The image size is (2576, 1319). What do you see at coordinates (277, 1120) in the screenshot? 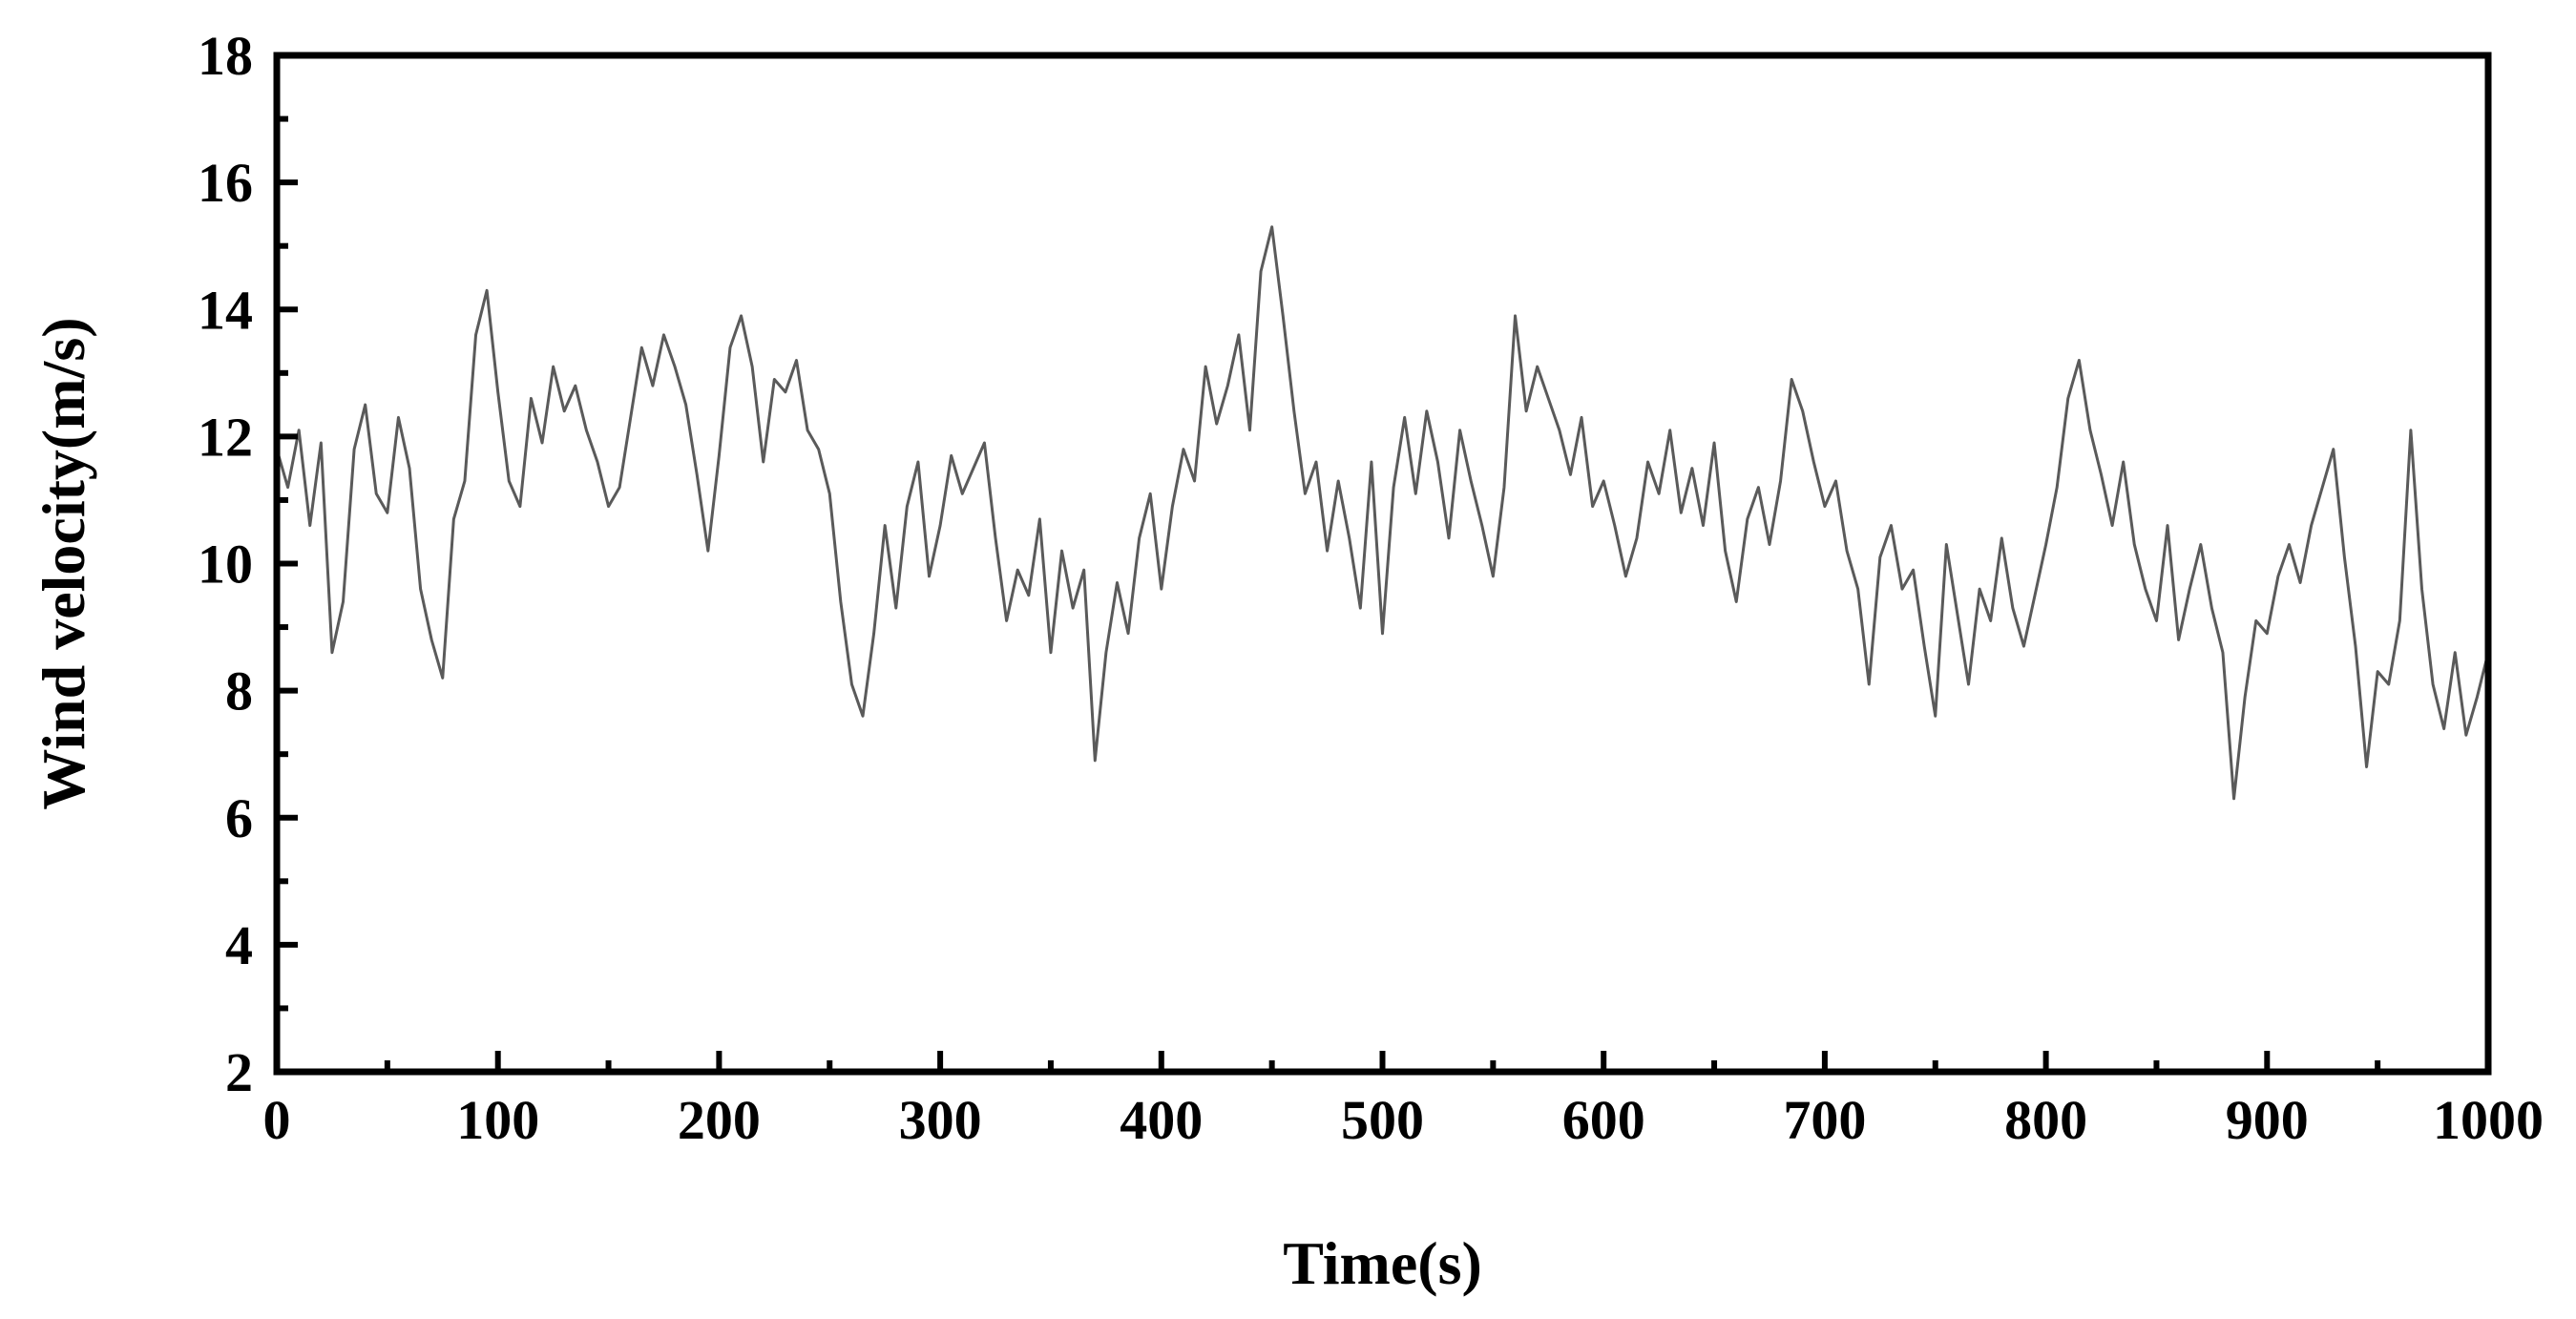
I see `x-tick-label: 0` at bounding box center [277, 1120].